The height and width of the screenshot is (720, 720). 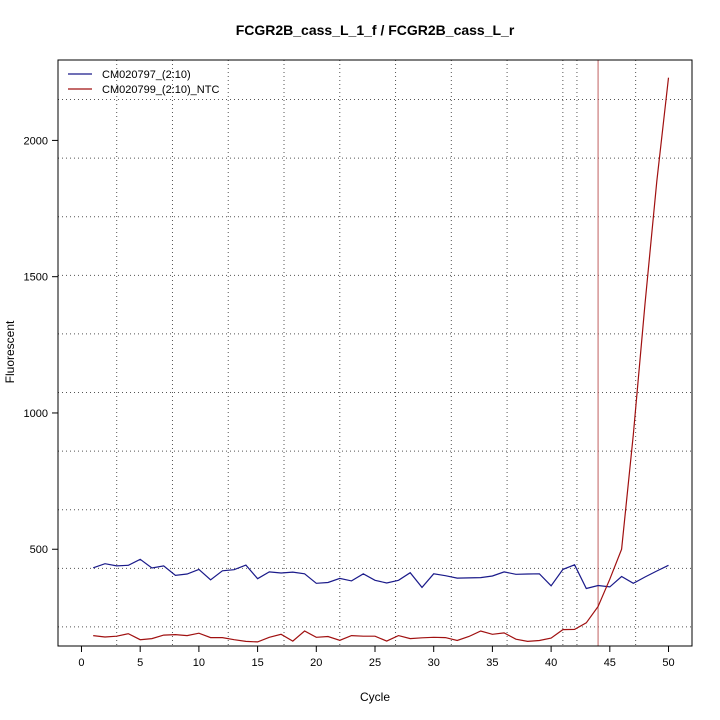 What do you see at coordinates (146, 75) in the screenshot?
I see `legend-label-1: CM020797_(2:10)` at bounding box center [146, 75].